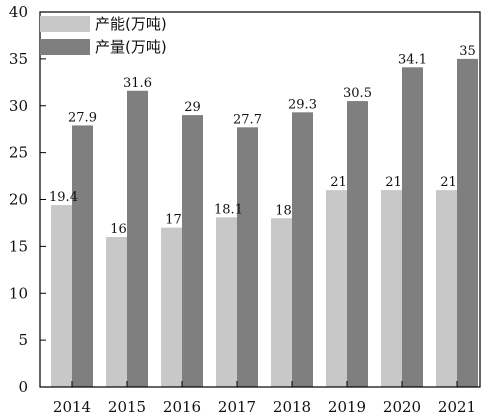  I want to click on output-data-label: 29, so click(192, 107).